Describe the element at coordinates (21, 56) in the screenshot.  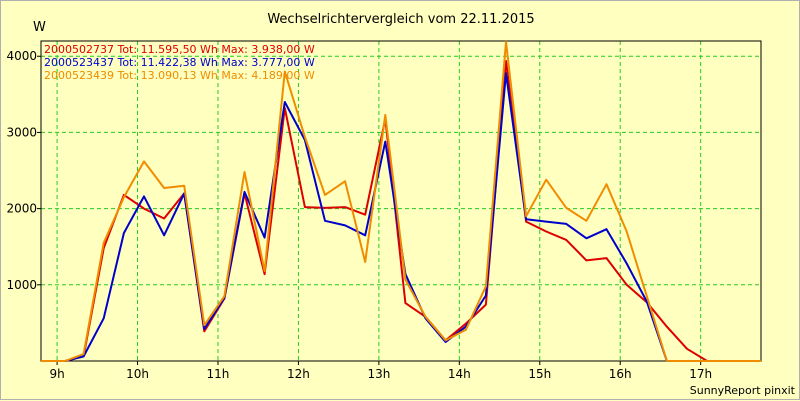
I see `y-tick-label: 4000` at that location.